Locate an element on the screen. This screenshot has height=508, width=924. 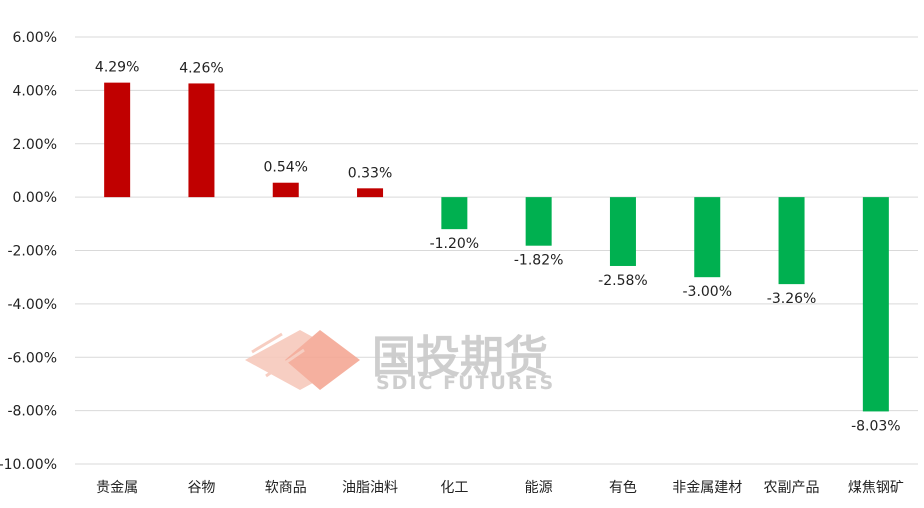
watermark-subtitle: SDIC FUTURES is located at coordinates (465, 383).